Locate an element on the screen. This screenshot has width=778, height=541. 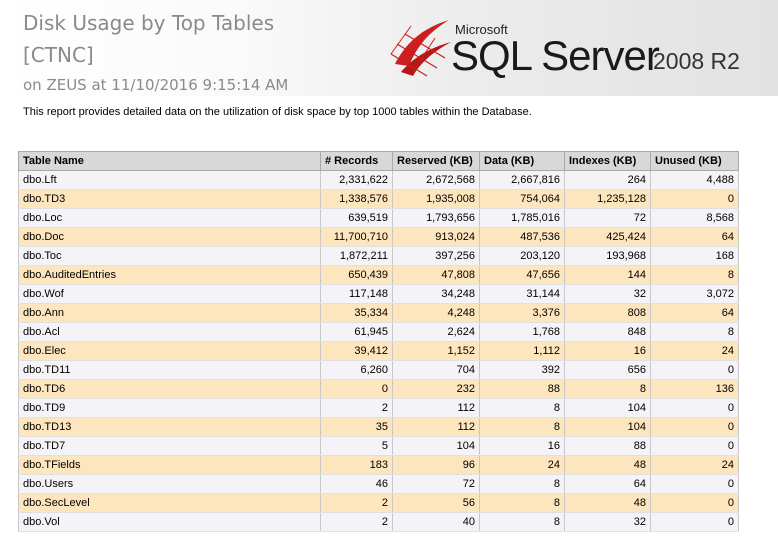
table-row: dbo.Elec 39,412 1,152 1,112 16 24 is located at coordinates (378, 351).